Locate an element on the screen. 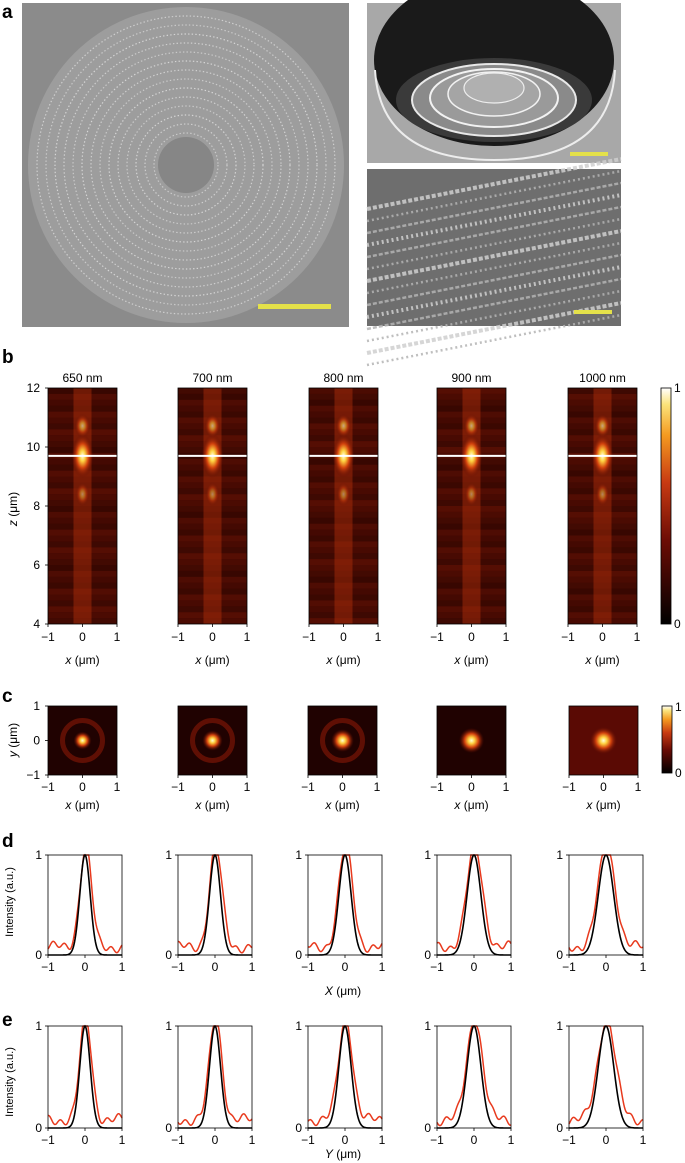  profile-d-3: −1 0 101 is located at coordinates (340, 911).